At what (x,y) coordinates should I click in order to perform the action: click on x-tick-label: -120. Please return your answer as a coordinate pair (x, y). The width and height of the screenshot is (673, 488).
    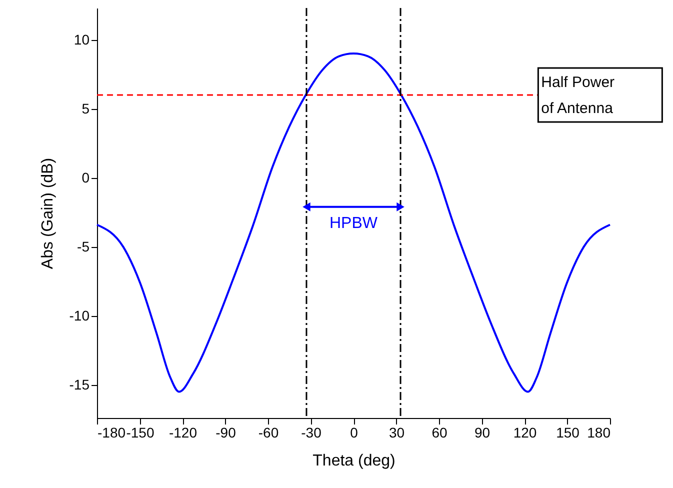
    Looking at the image, I should click on (183, 432).